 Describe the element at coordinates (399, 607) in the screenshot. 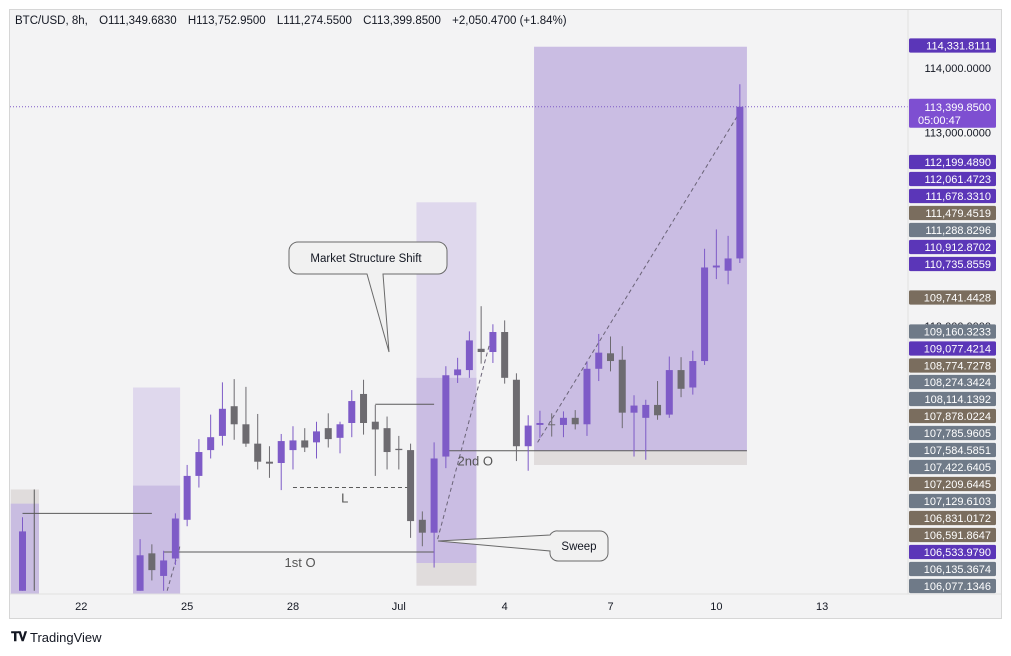

I see `time-axis-label: Jul` at that location.